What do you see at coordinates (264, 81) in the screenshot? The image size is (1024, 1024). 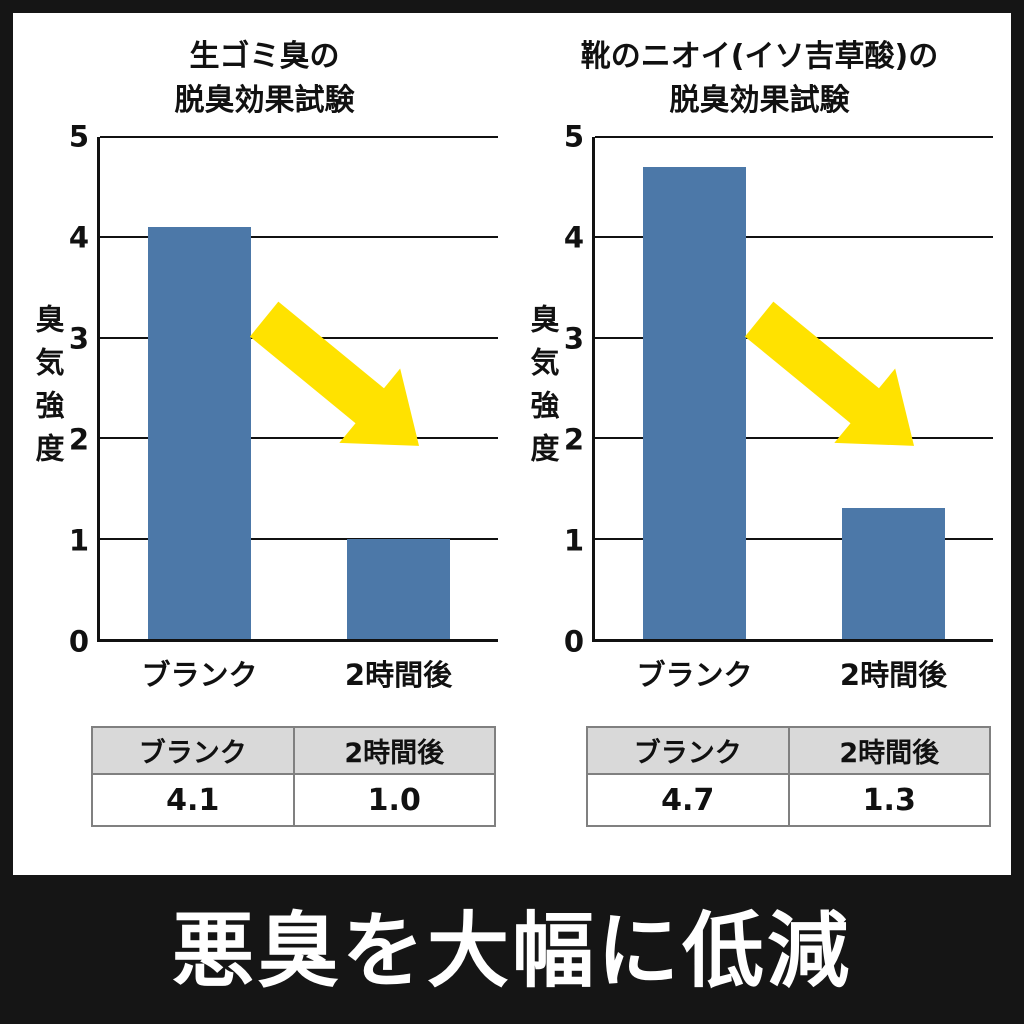 I see `chart-title: 生ゴミ臭の 脱臭効果試験` at bounding box center [264, 81].